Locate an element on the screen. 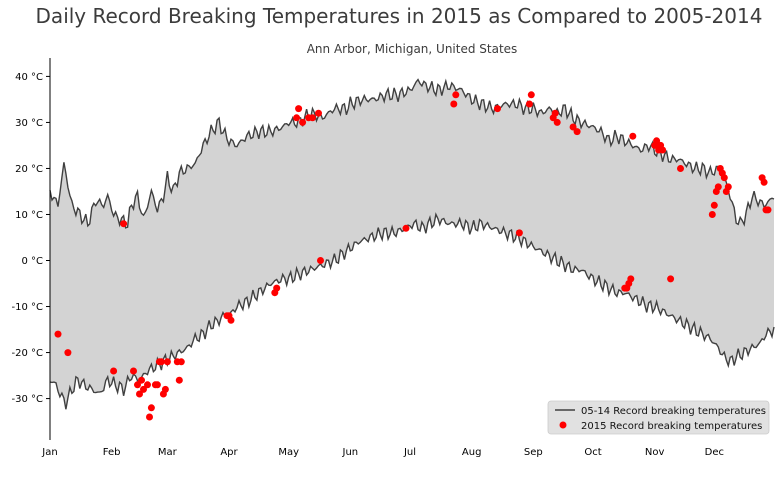 The height and width of the screenshot is (479, 779). y-tick-label: 40 °C is located at coordinates (29, 77).